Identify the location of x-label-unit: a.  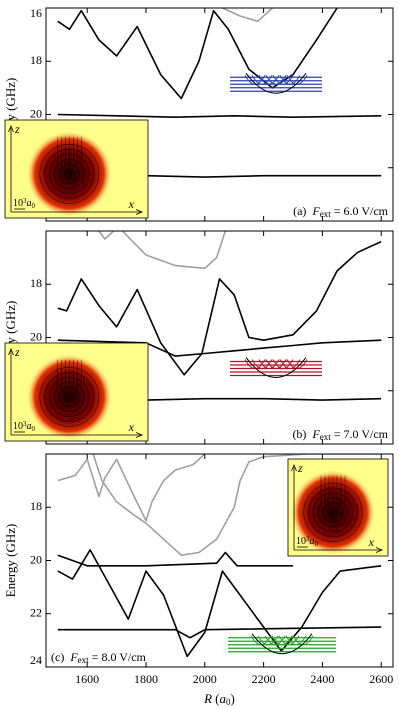
(222, 698).